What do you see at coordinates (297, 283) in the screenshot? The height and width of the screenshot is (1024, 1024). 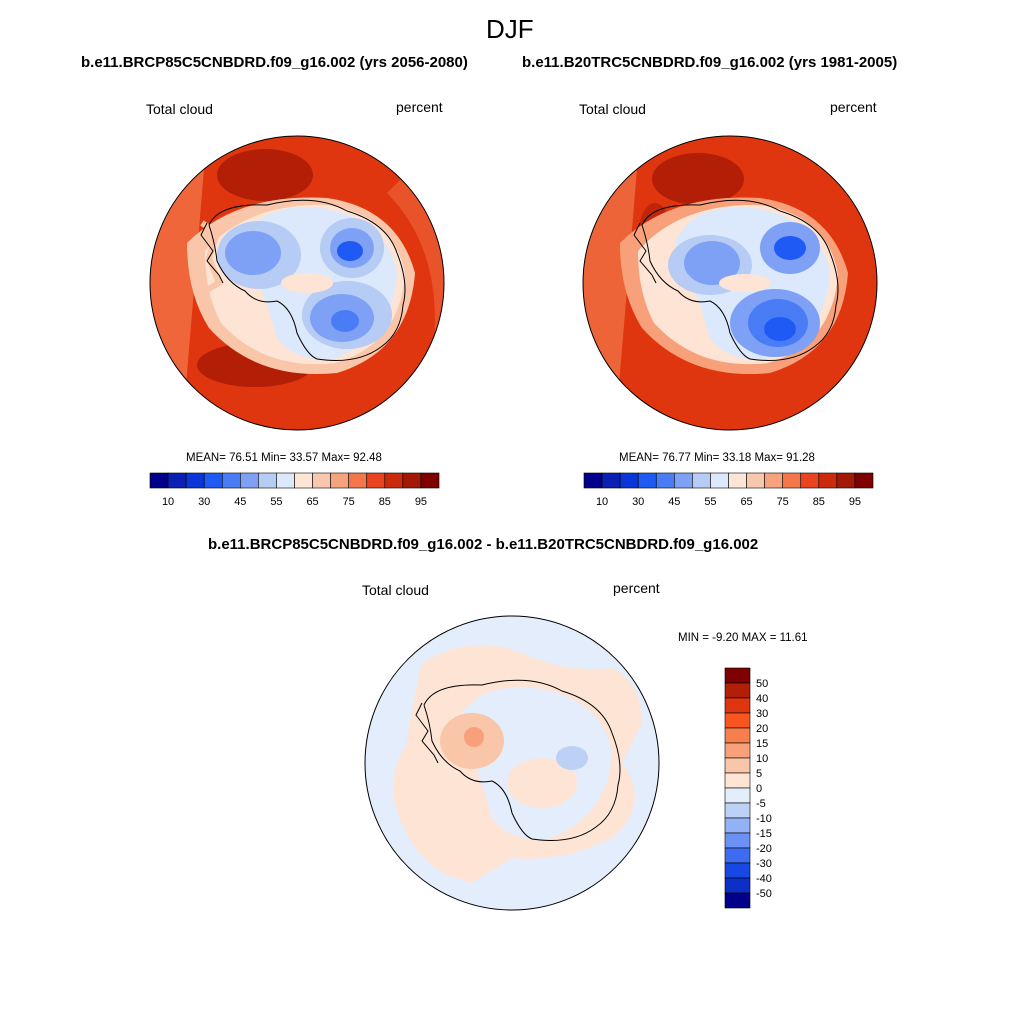 I see `panel1-map` at bounding box center [297, 283].